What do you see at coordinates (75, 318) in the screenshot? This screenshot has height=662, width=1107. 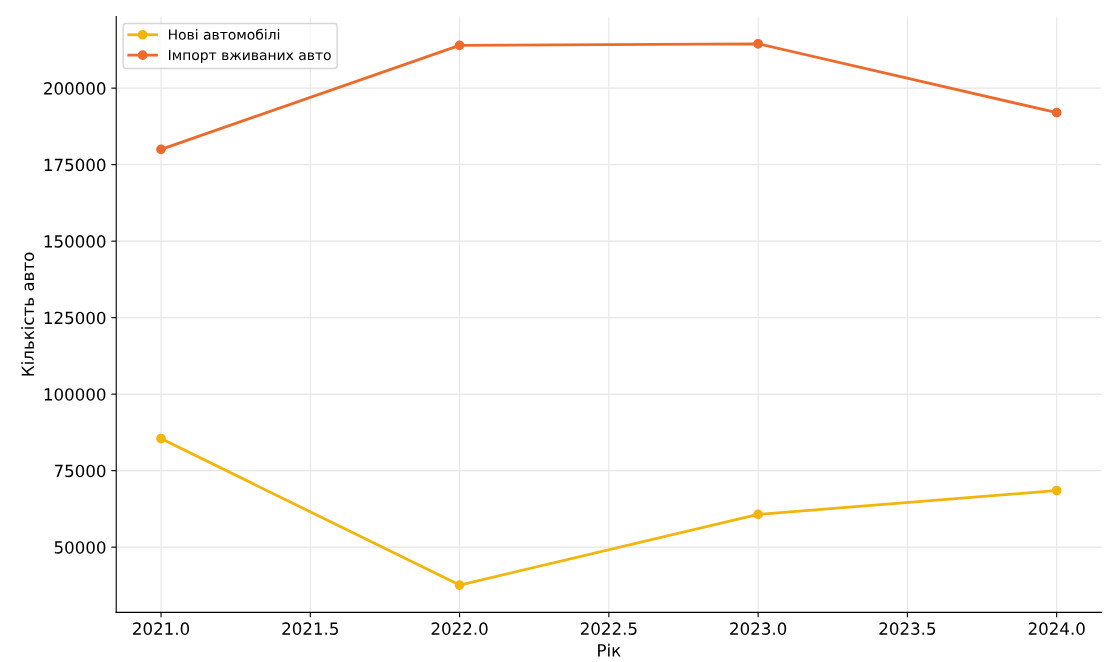 I see `y-tick-label: 125000` at bounding box center [75, 318].